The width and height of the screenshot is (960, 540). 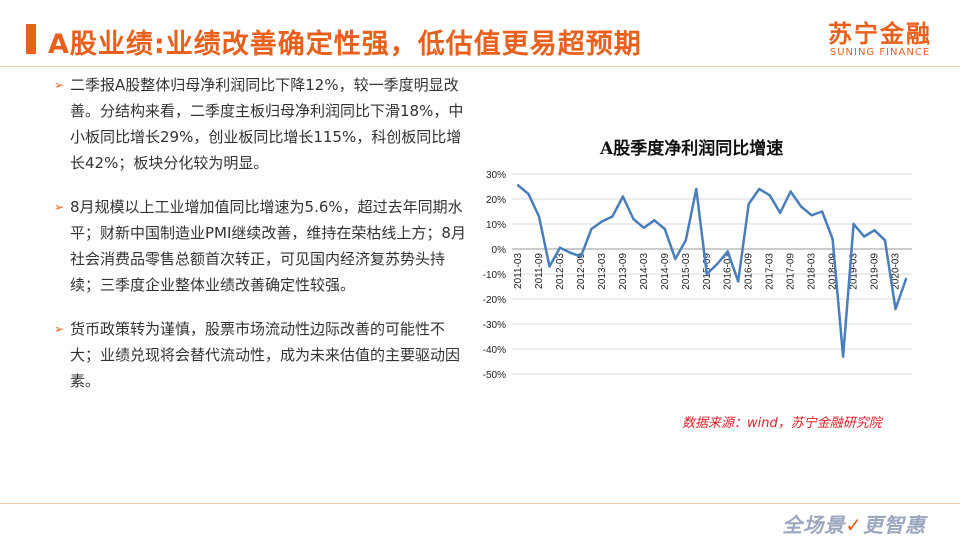 I want to click on check-mark-icon: ✓, so click(x=854, y=525).